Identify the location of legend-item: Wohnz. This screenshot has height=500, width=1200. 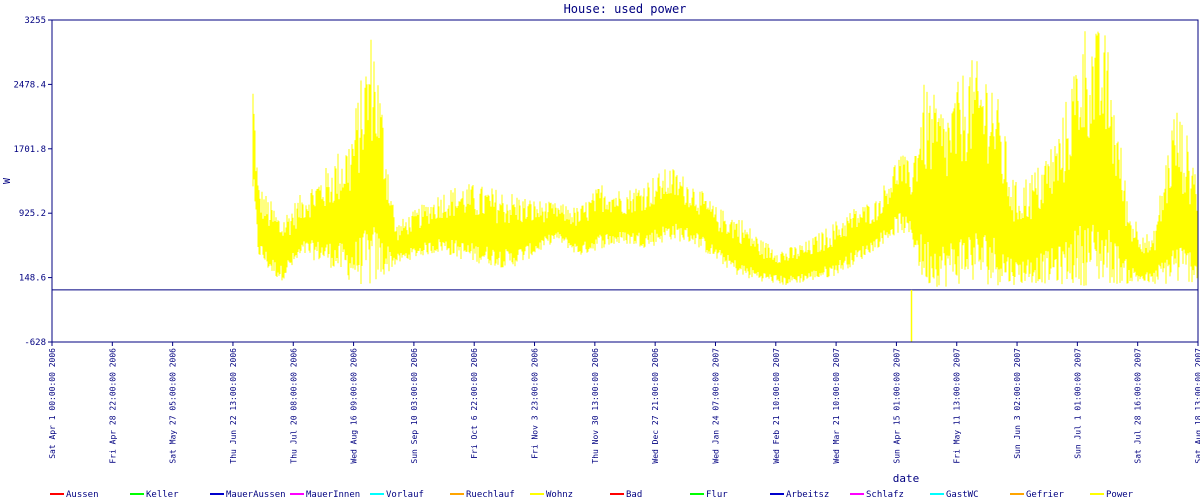
(551, 495).